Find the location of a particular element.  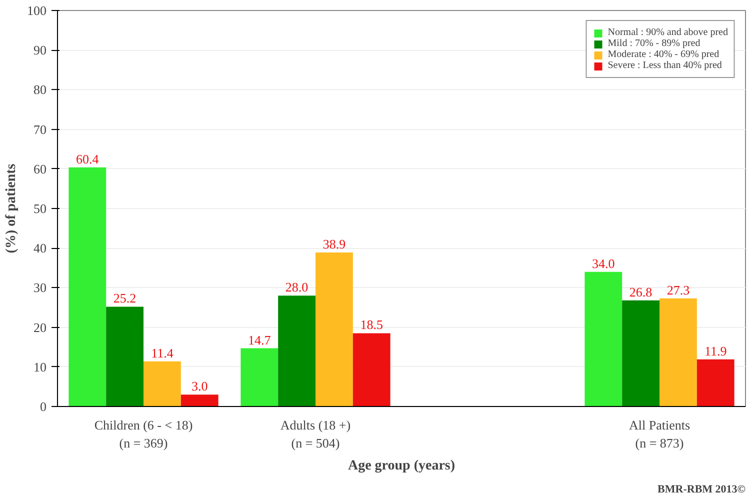

x-tick-label: Adults (18 +) (n = 504) is located at coordinates (315, 434).